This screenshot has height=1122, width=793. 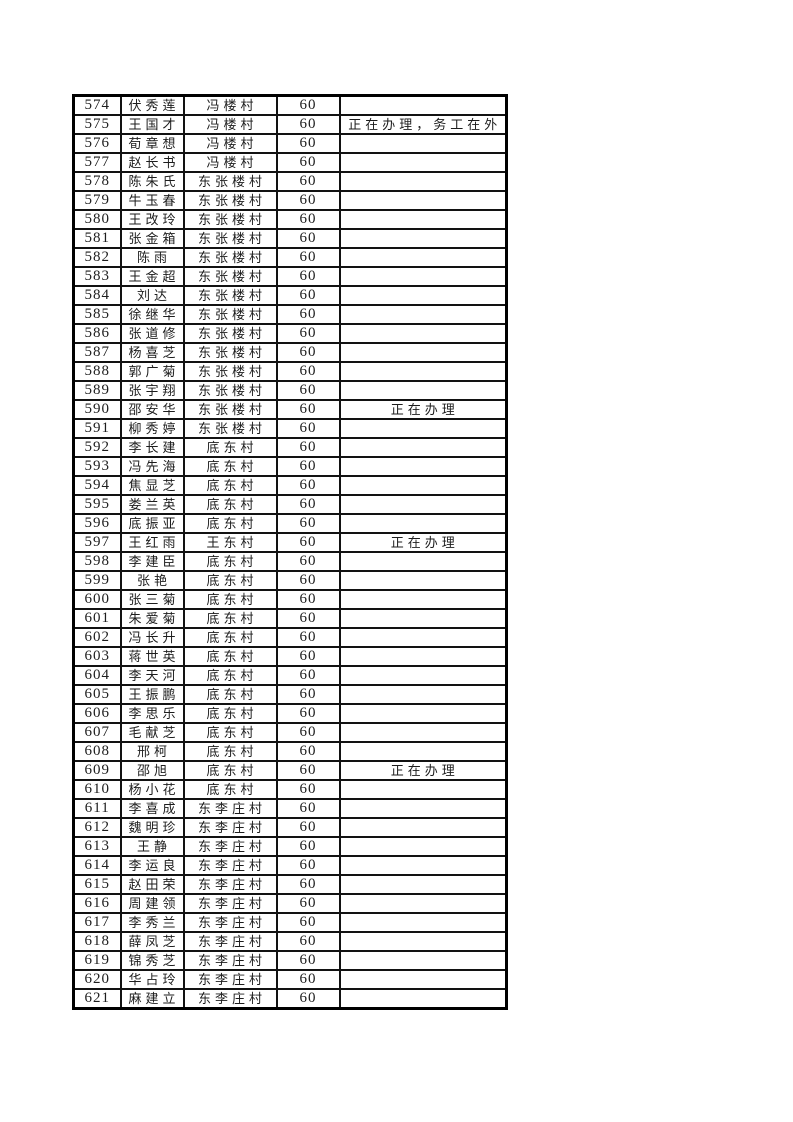 What do you see at coordinates (152, 770) in the screenshot?
I see `name-cell: 邵旭` at bounding box center [152, 770].